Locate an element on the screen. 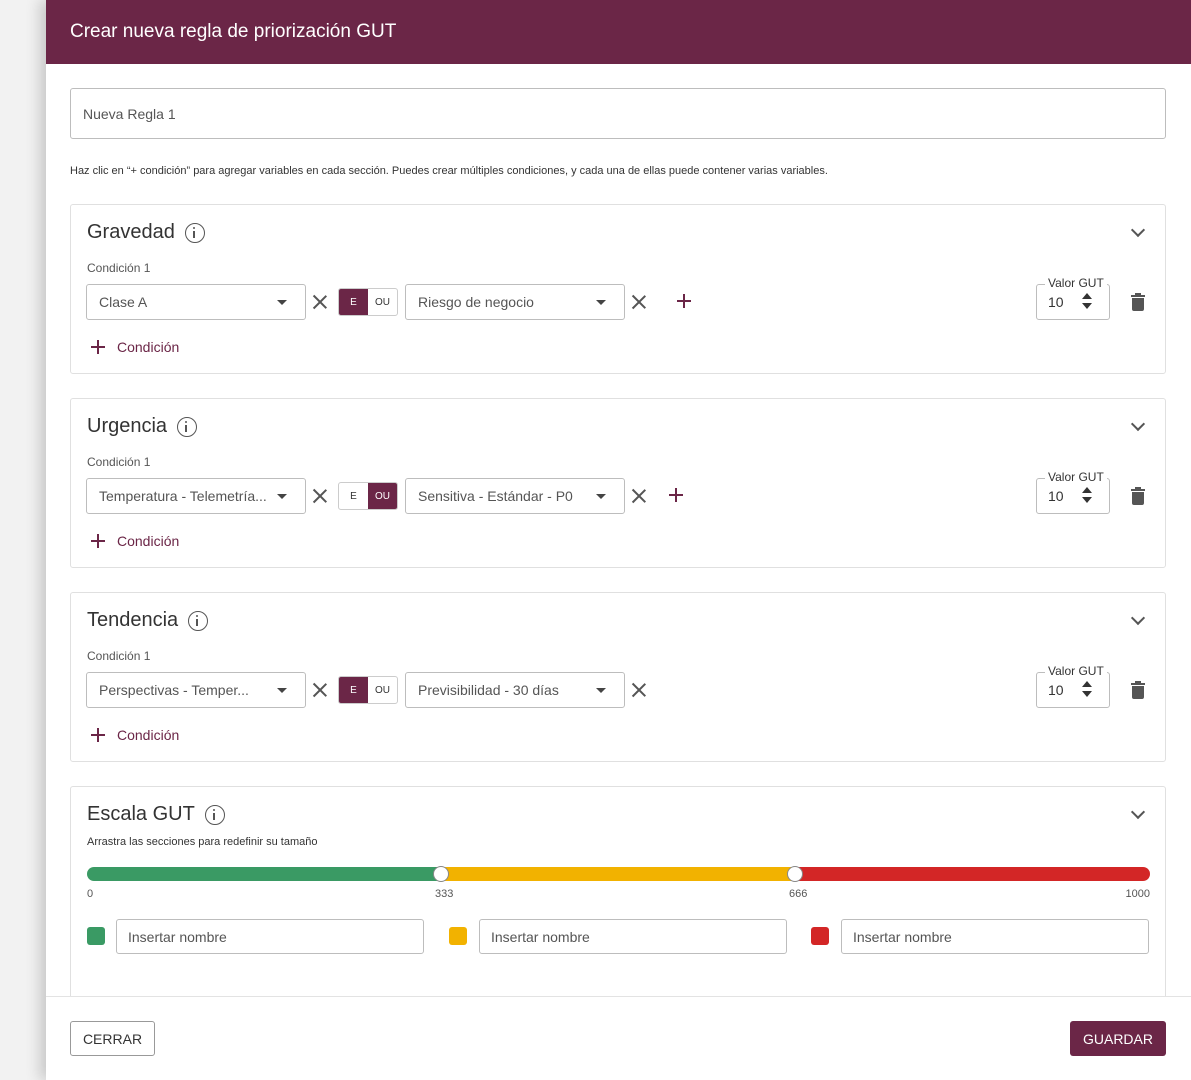 The height and width of the screenshot is (1080, 1191). scale-bar is located at coordinates (618, 874).